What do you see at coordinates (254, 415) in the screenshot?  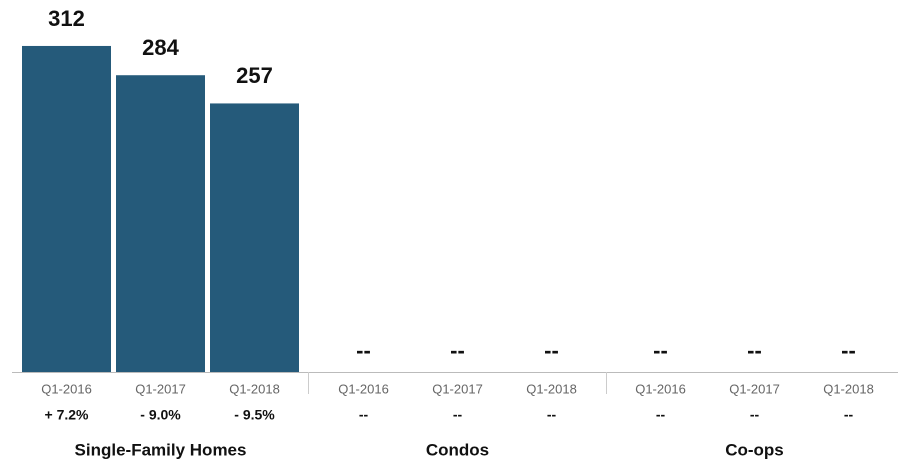 I see `change-label: - 9.5%` at bounding box center [254, 415].